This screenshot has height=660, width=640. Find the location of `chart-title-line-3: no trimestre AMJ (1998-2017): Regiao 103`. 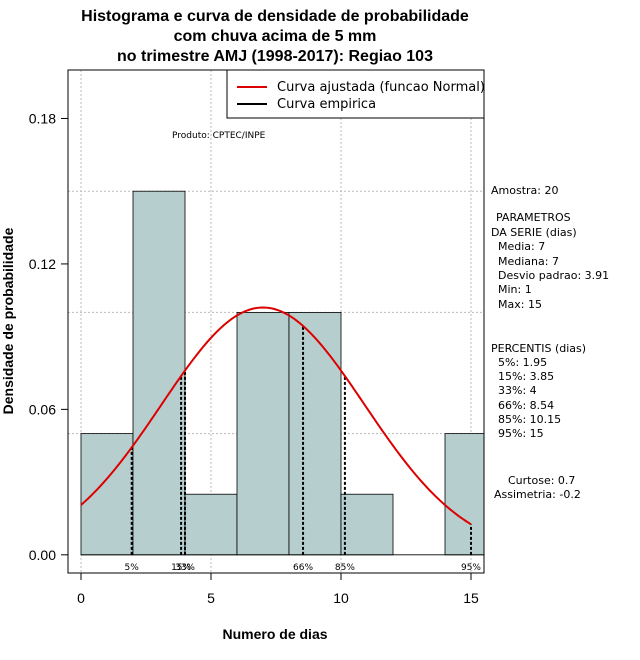

chart-title-line-3: no trimestre AMJ (1998-2017): Regiao 103 is located at coordinates (275, 56).